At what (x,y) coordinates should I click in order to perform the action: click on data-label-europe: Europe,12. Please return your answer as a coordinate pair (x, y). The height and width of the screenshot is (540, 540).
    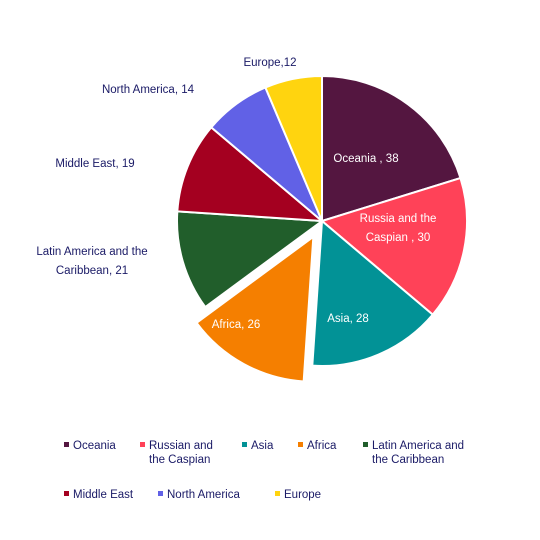
    Looking at the image, I should click on (269, 63).